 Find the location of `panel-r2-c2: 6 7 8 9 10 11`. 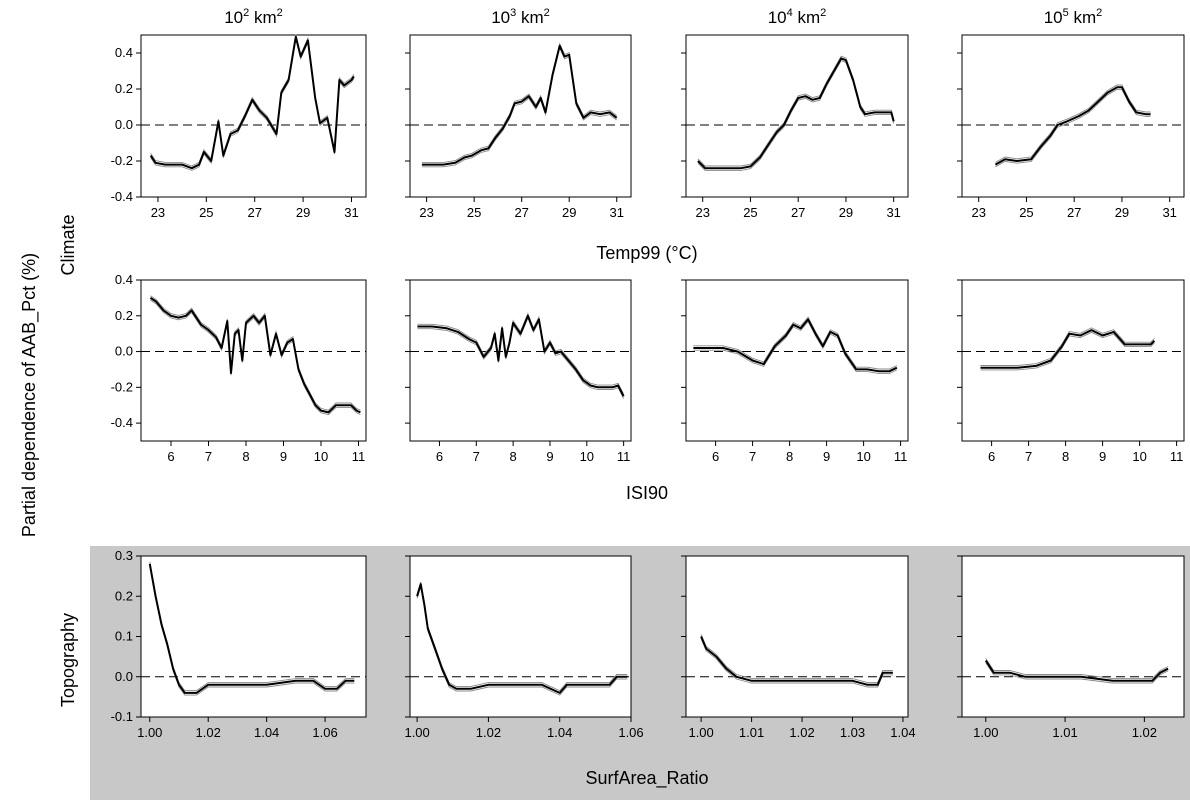

panel-r2-c2: 6 7 8 9 10 11 is located at coordinates (518, 371).